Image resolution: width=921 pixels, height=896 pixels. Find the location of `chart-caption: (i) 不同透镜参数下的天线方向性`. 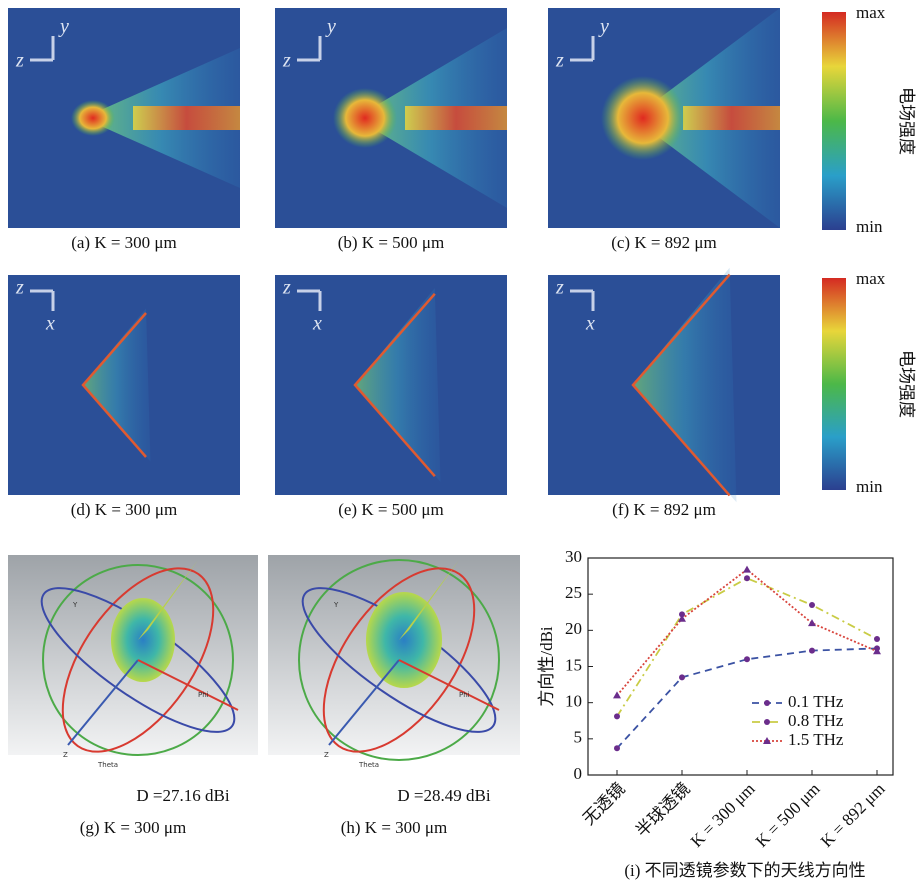

chart-caption: (i) 不同透镜参数下的天线方向性 is located at coordinates (744, 870).